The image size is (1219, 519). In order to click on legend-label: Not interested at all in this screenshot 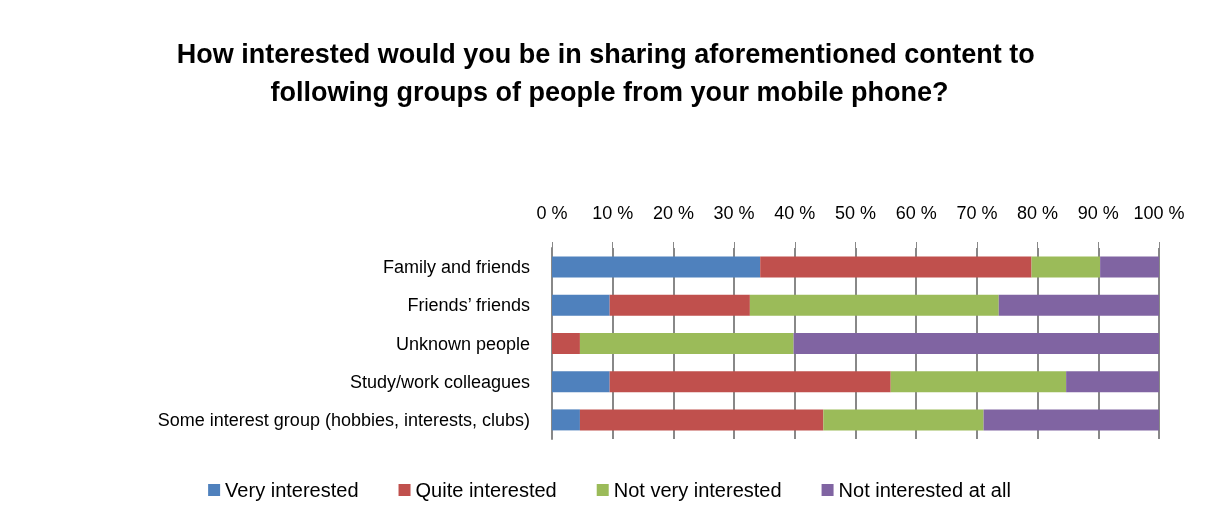, I will do `click(924, 490)`.